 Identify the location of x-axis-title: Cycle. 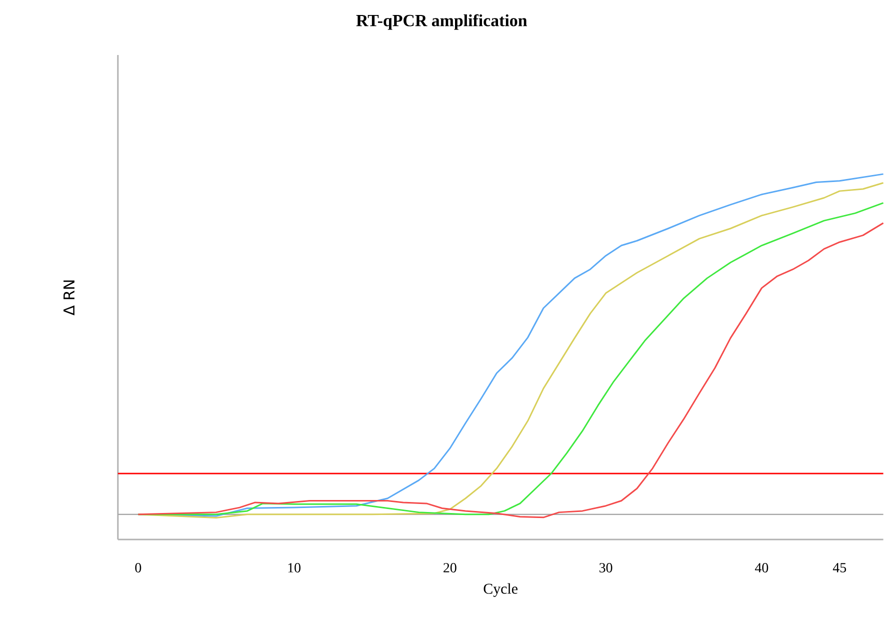
(501, 590).